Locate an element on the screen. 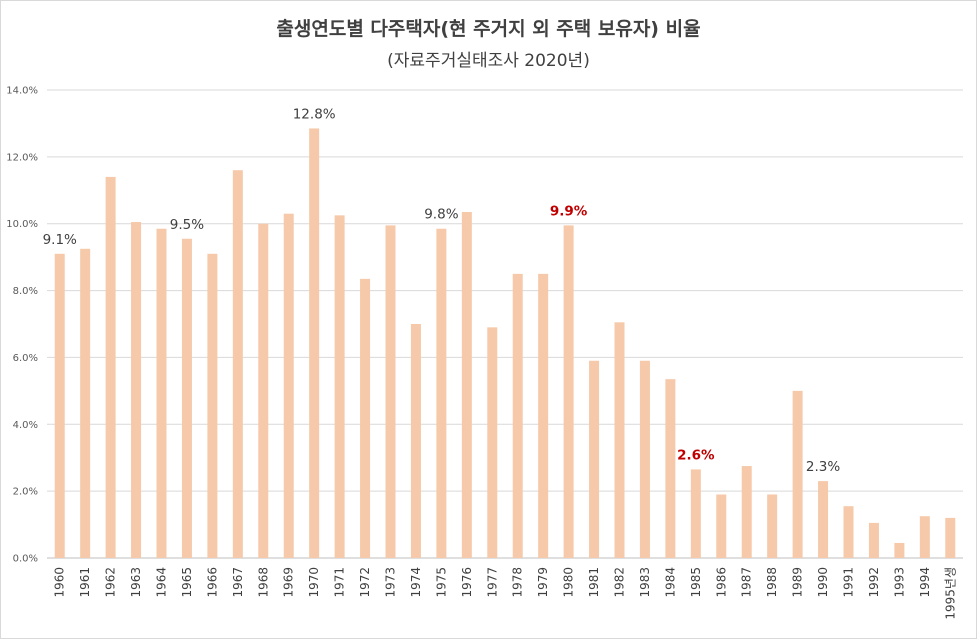 The image size is (977, 639). y-tick-label: 14.0% is located at coordinates (22, 91).